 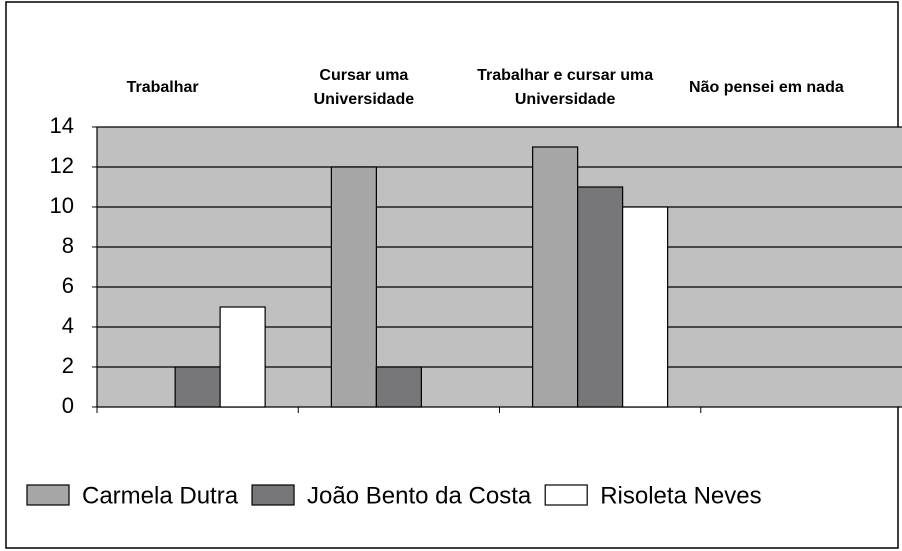 What do you see at coordinates (419, 495) in the screenshot?
I see `legend-label: João Bento da Costa` at bounding box center [419, 495].